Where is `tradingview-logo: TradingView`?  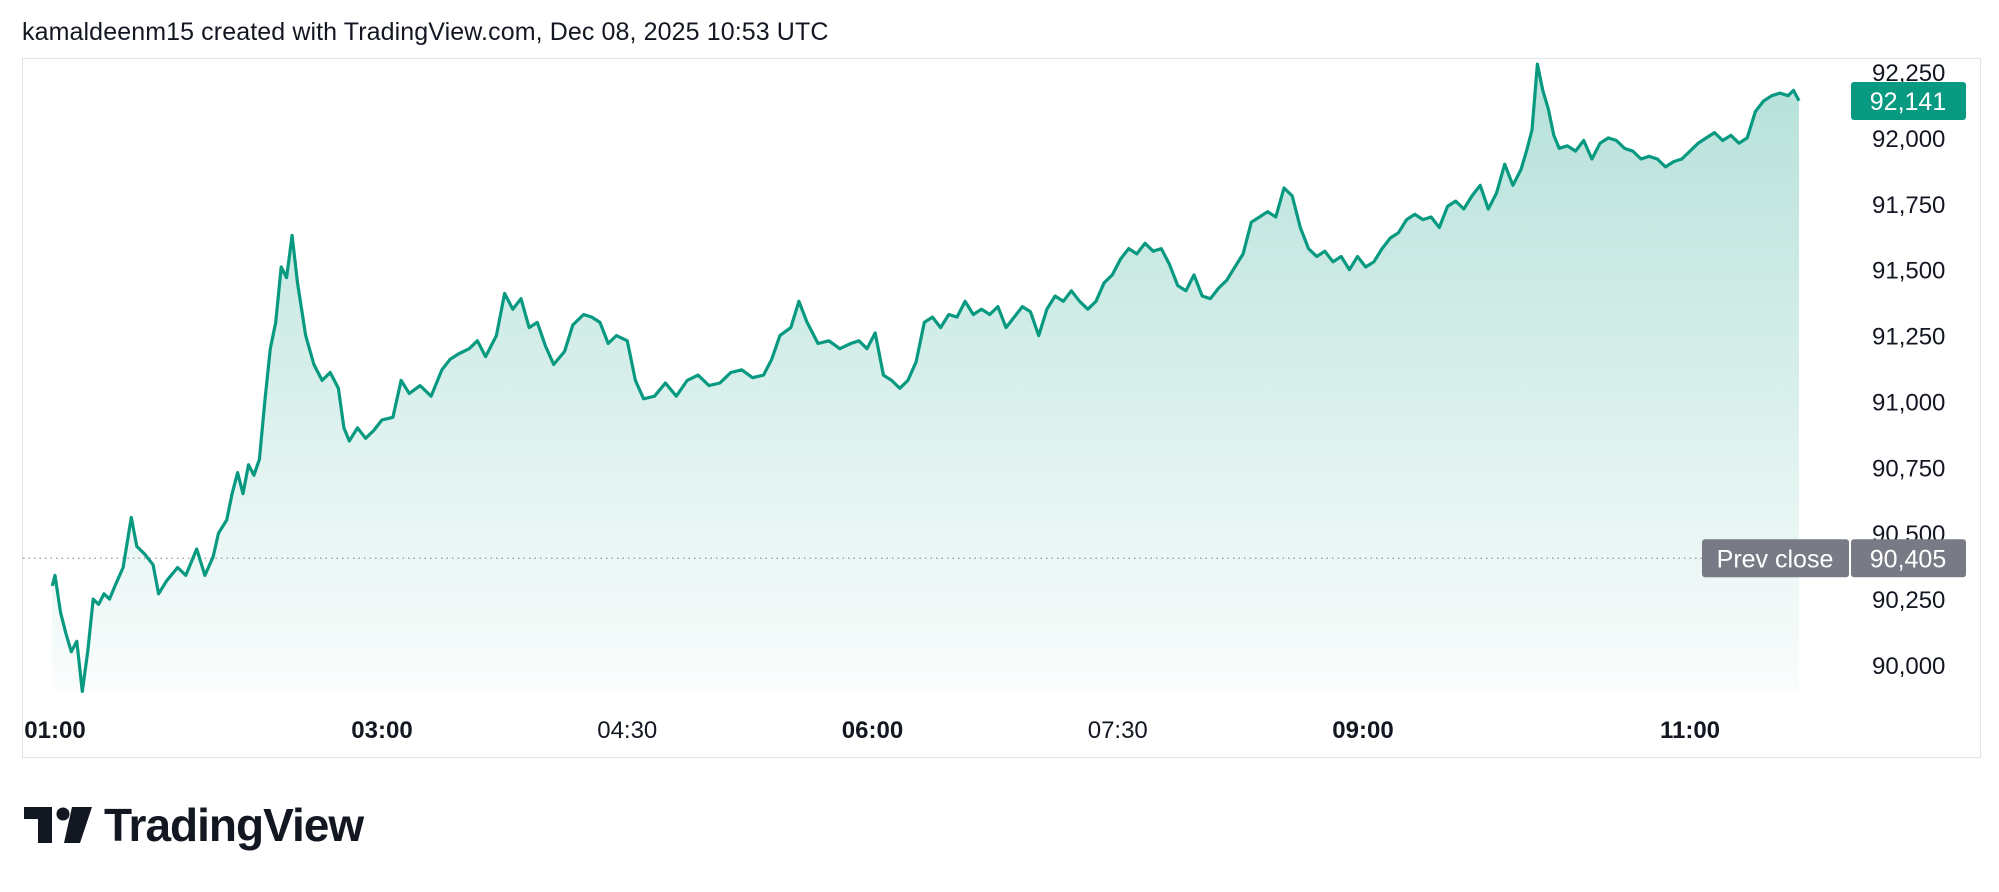
tradingview-logo: TradingView is located at coordinates (194, 825).